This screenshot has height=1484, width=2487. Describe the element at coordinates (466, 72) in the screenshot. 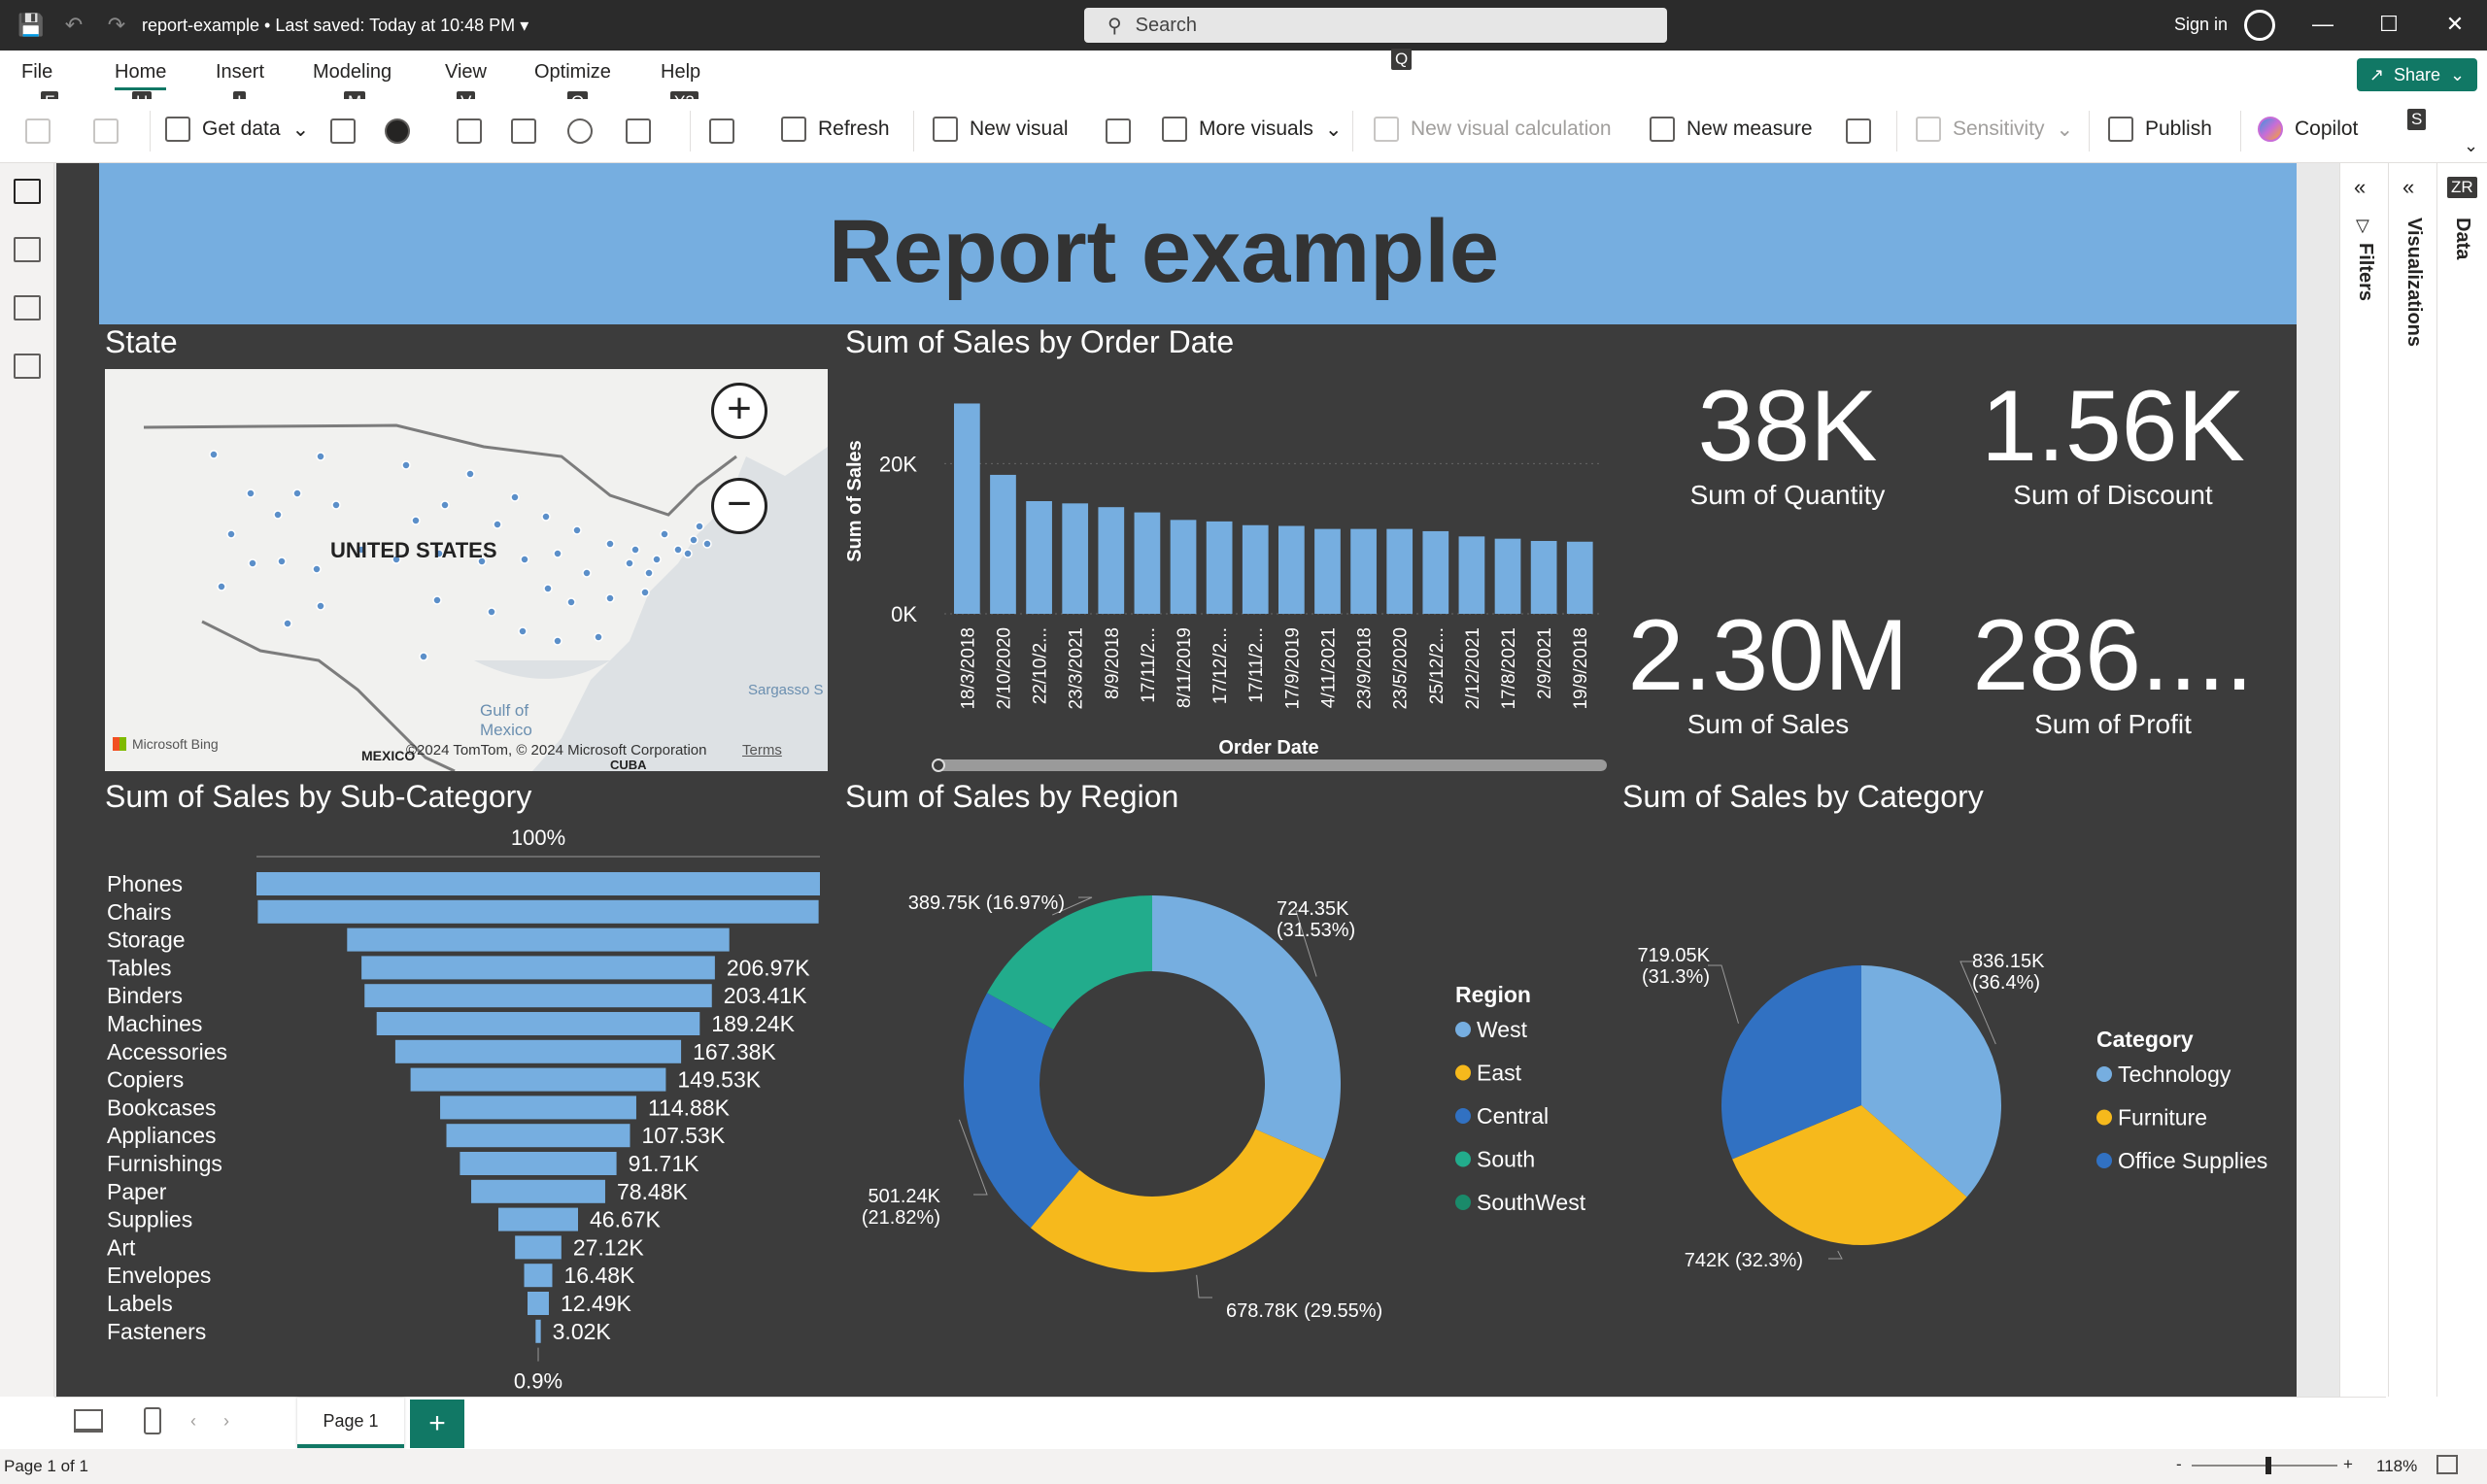

I see `tab-view: View` at that location.